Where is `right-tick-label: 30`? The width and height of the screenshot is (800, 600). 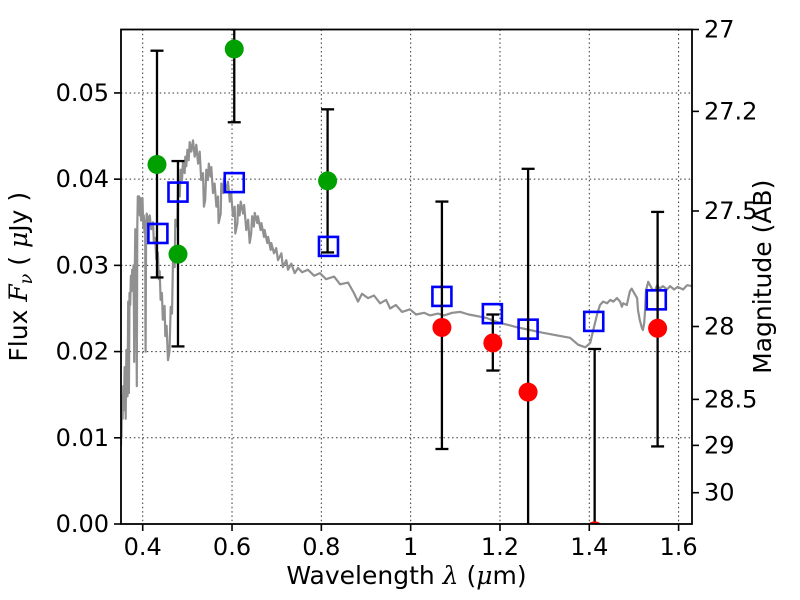 right-tick-label: 30 is located at coordinates (719, 493).